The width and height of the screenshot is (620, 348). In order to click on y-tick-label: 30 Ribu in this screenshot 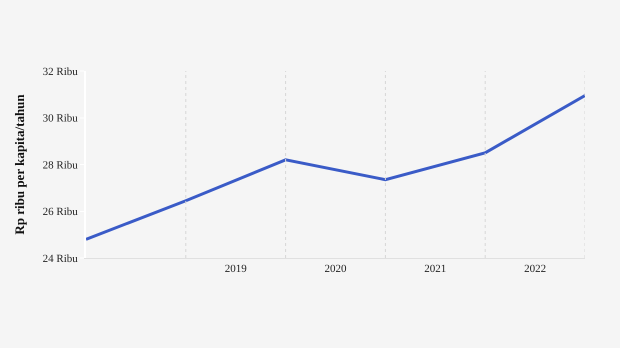, I will do `click(60, 118)`.